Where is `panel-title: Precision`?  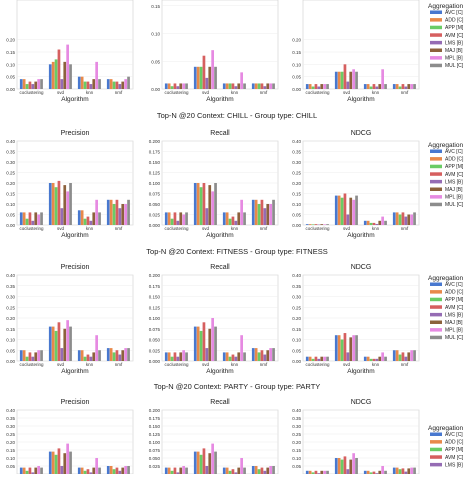 panel-title: Precision is located at coordinates (75, 402).